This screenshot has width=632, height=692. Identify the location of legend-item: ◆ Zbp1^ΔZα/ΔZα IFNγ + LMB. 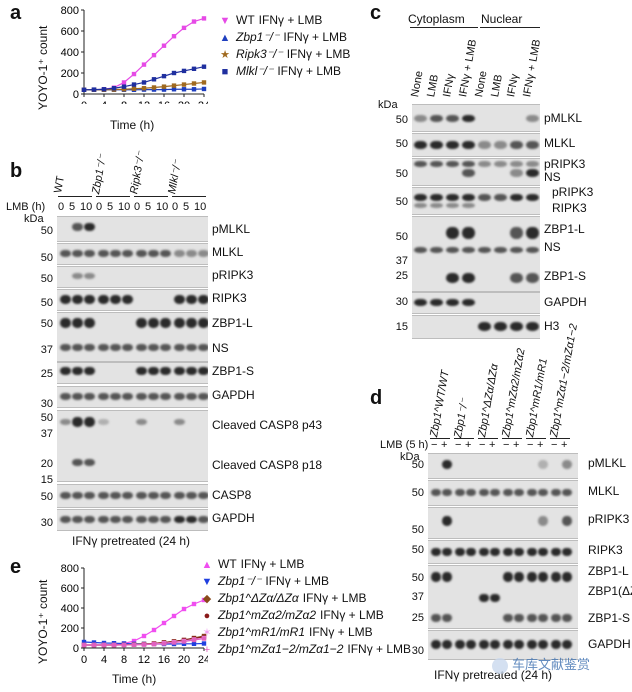
(283, 598).